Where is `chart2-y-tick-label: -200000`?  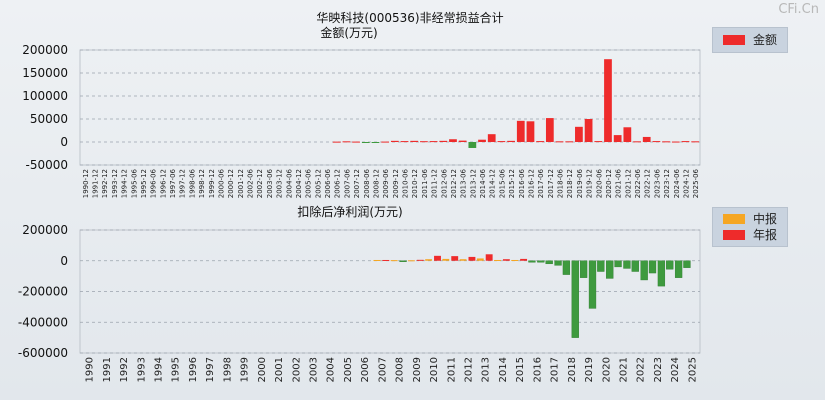 chart2-y-tick-label: -200000 is located at coordinates (43, 292).